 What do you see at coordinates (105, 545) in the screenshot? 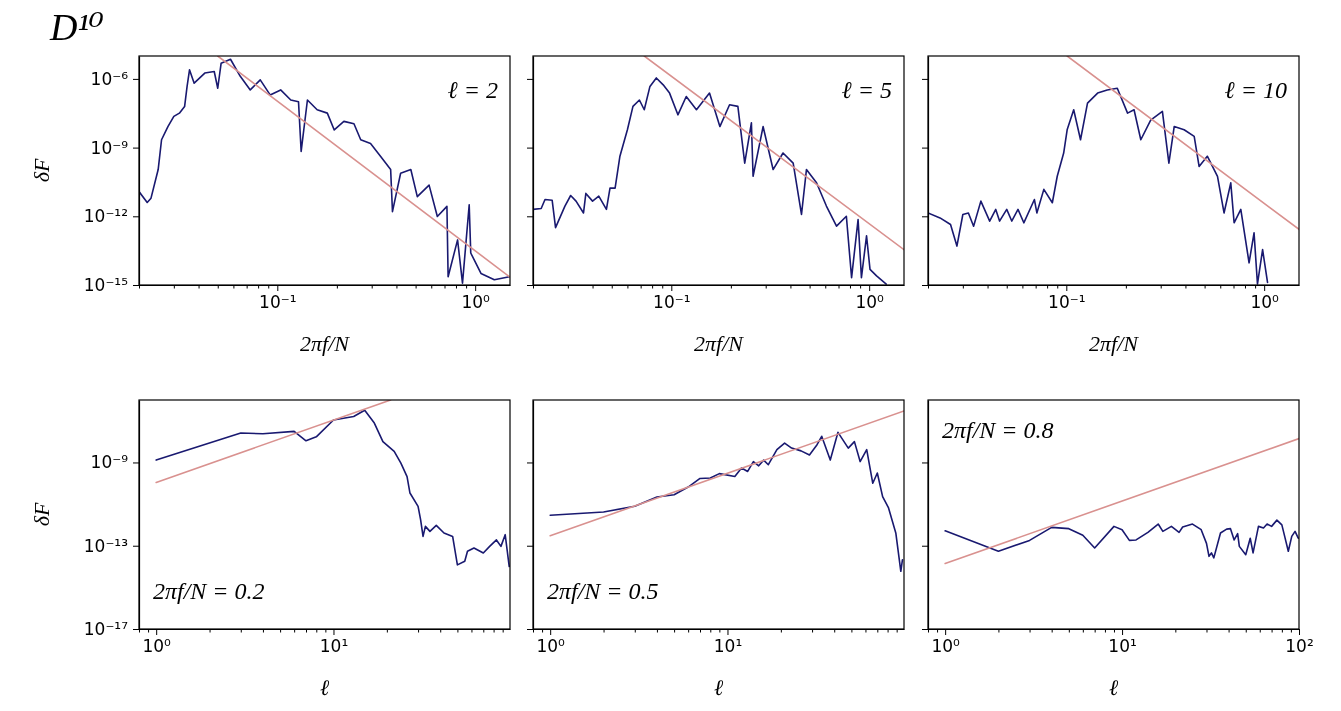
I see `y-tick-label: 10⁻¹³` at bounding box center [105, 545].